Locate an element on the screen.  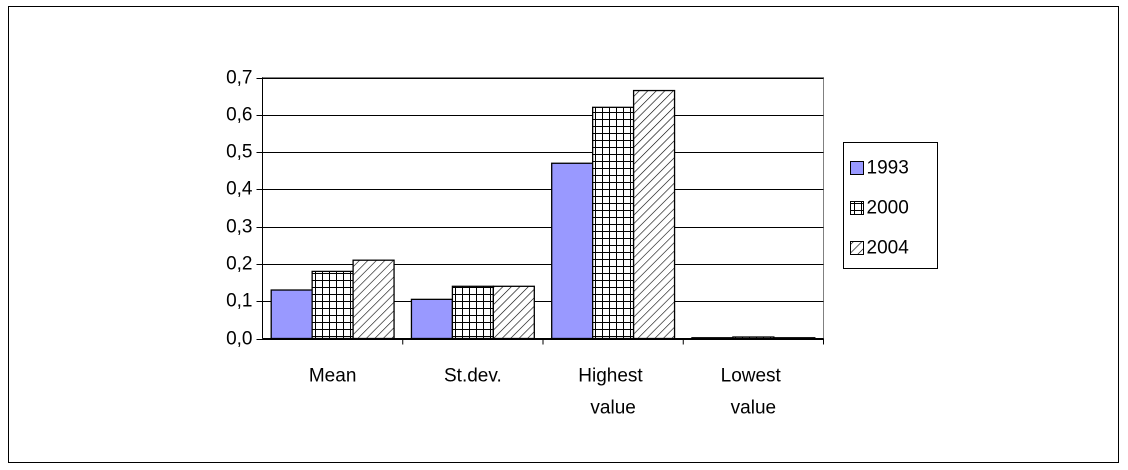
x-tick-label: St.dev. is located at coordinates (473, 376).